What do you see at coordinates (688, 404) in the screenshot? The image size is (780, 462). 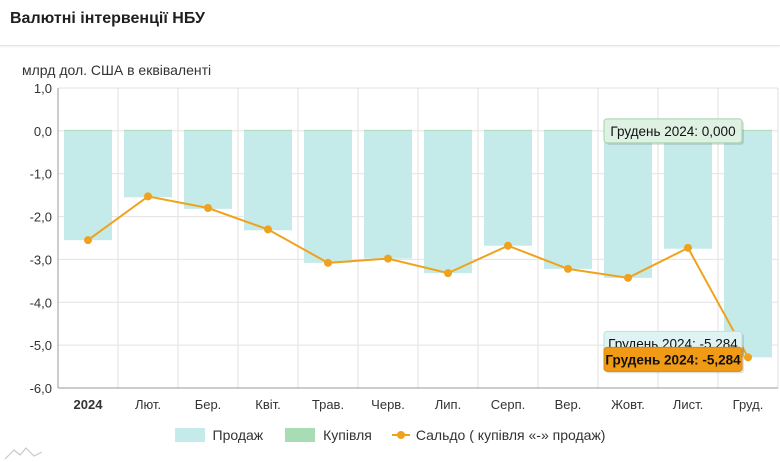 I see `x-tick-label: Лист.` at bounding box center [688, 404].